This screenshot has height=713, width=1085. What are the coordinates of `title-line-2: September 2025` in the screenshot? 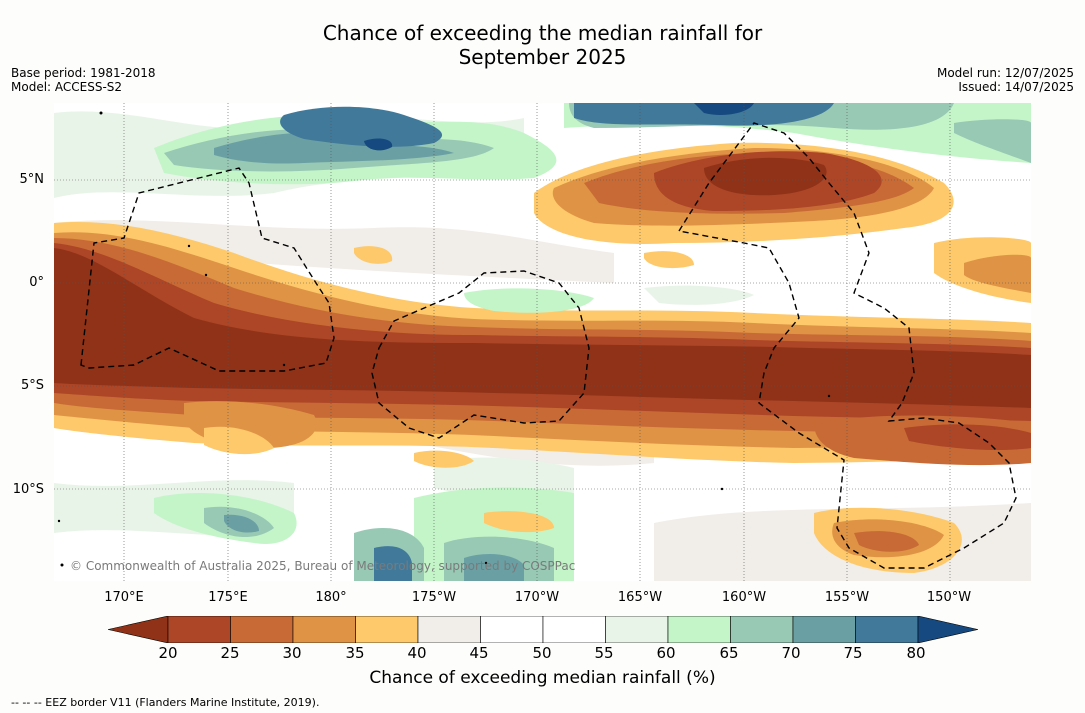 It's located at (542, 57).